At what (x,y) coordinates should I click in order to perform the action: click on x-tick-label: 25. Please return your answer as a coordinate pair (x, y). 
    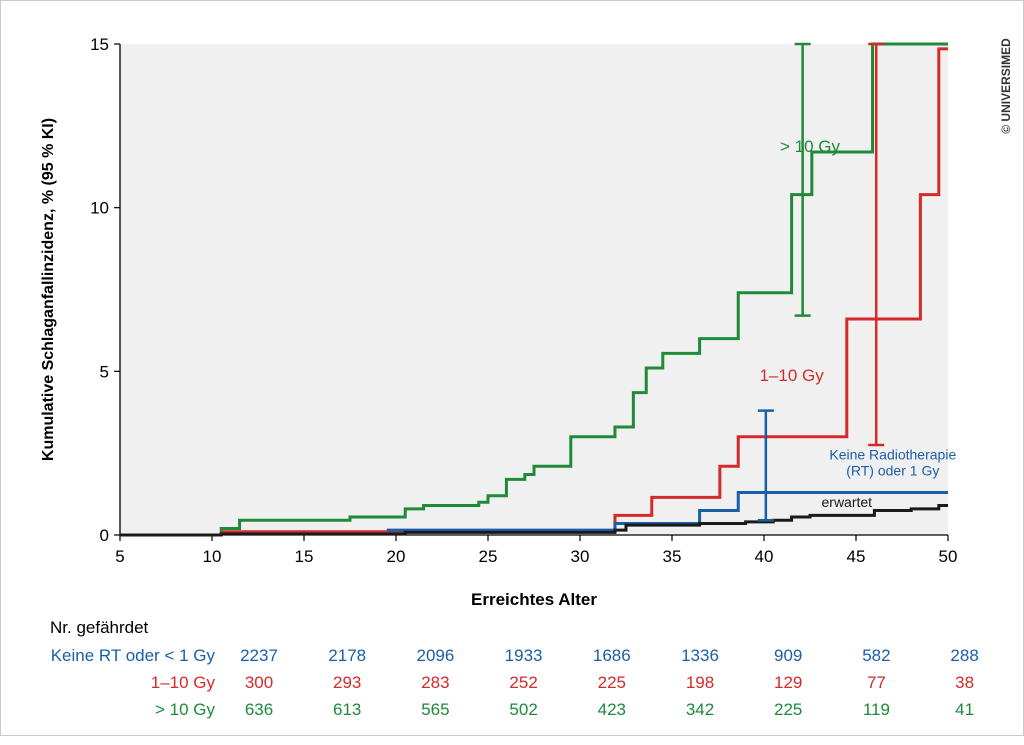
    Looking at the image, I should click on (488, 556).